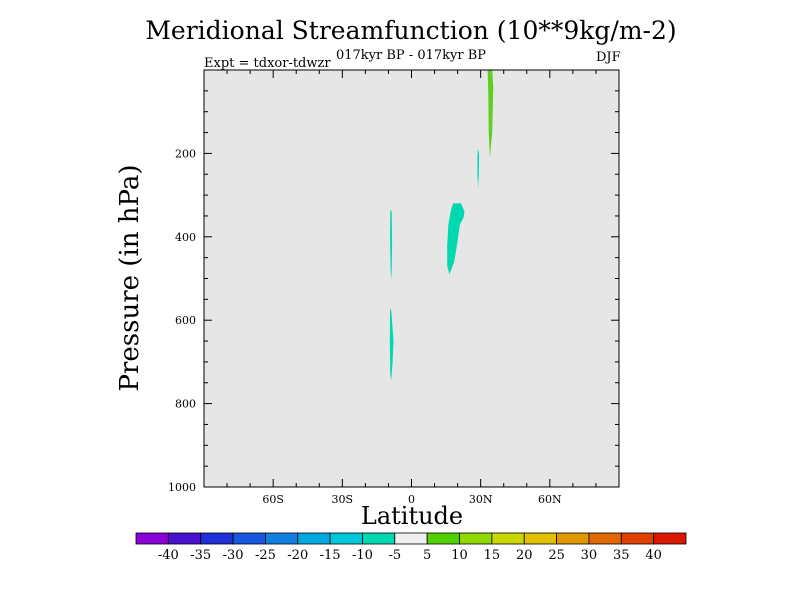  What do you see at coordinates (185, 237) in the screenshot?
I see `y-tick-label: 400` at bounding box center [185, 237].